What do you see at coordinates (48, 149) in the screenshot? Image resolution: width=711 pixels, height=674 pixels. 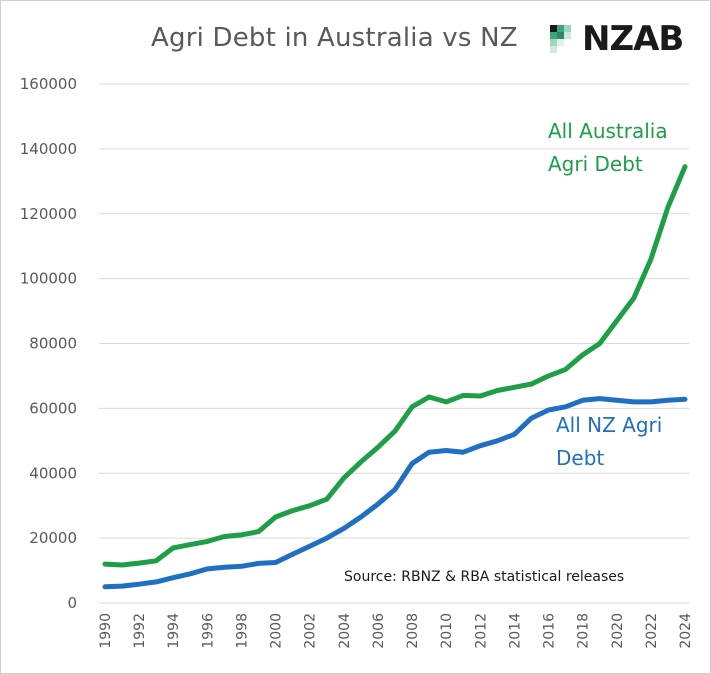 I see `y-tick-label: 140000` at bounding box center [48, 149].